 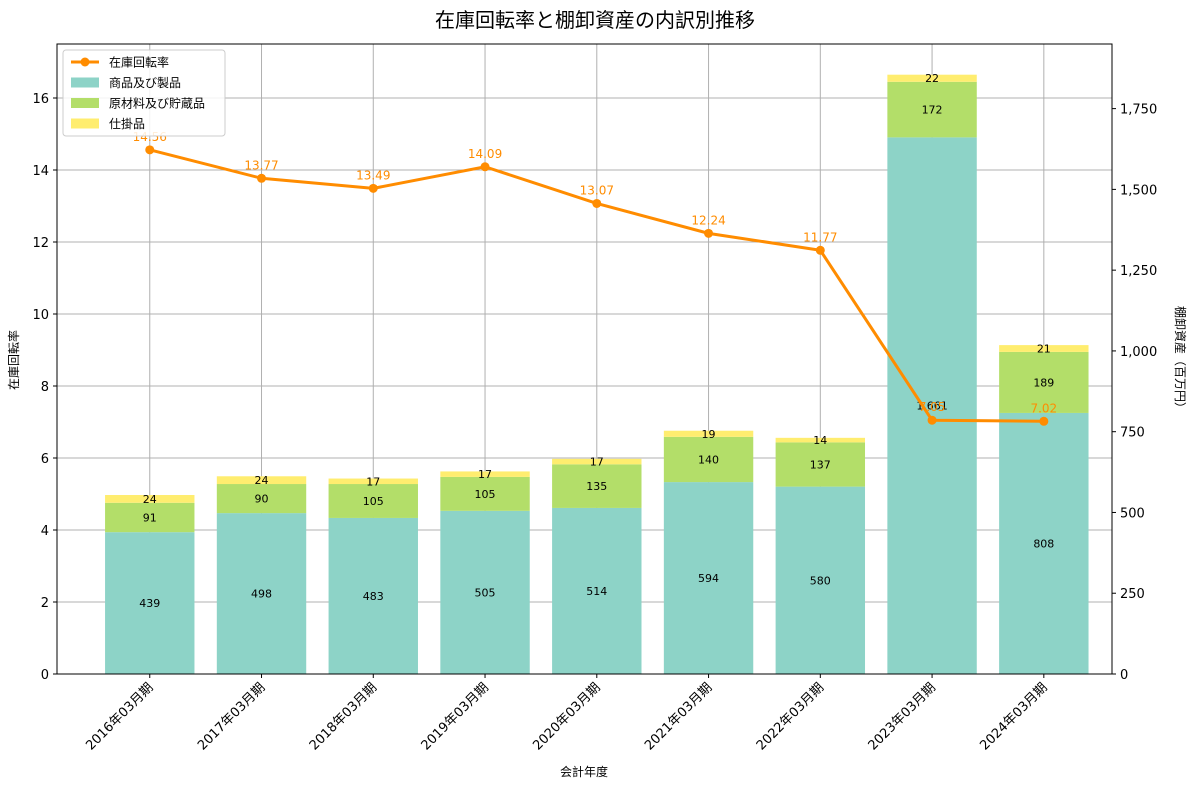 I want to click on bar-value-label: 514, so click(x=596, y=591).